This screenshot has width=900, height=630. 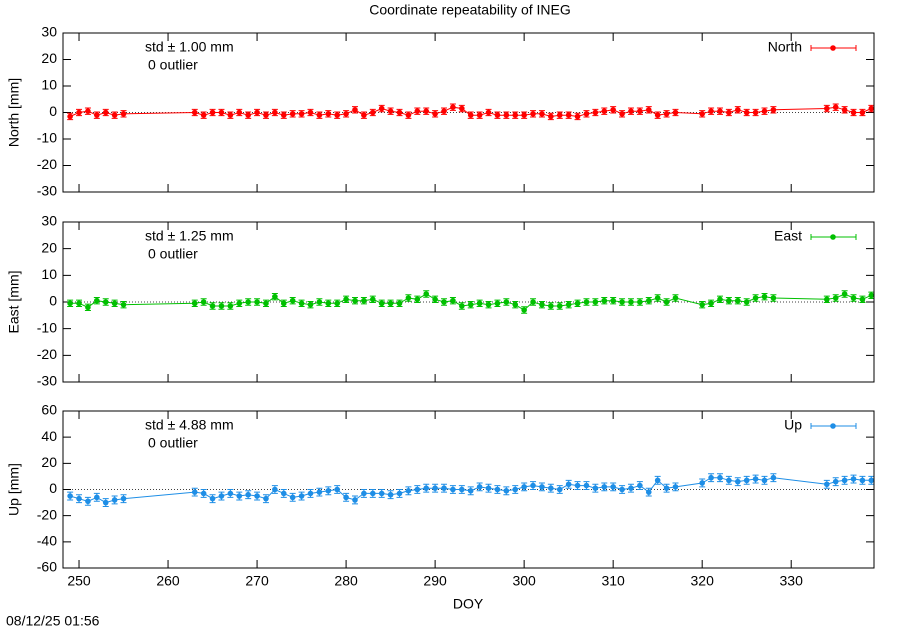 What do you see at coordinates (435, 581) in the screenshot?
I see `x-tick-label: 290` at bounding box center [435, 581].